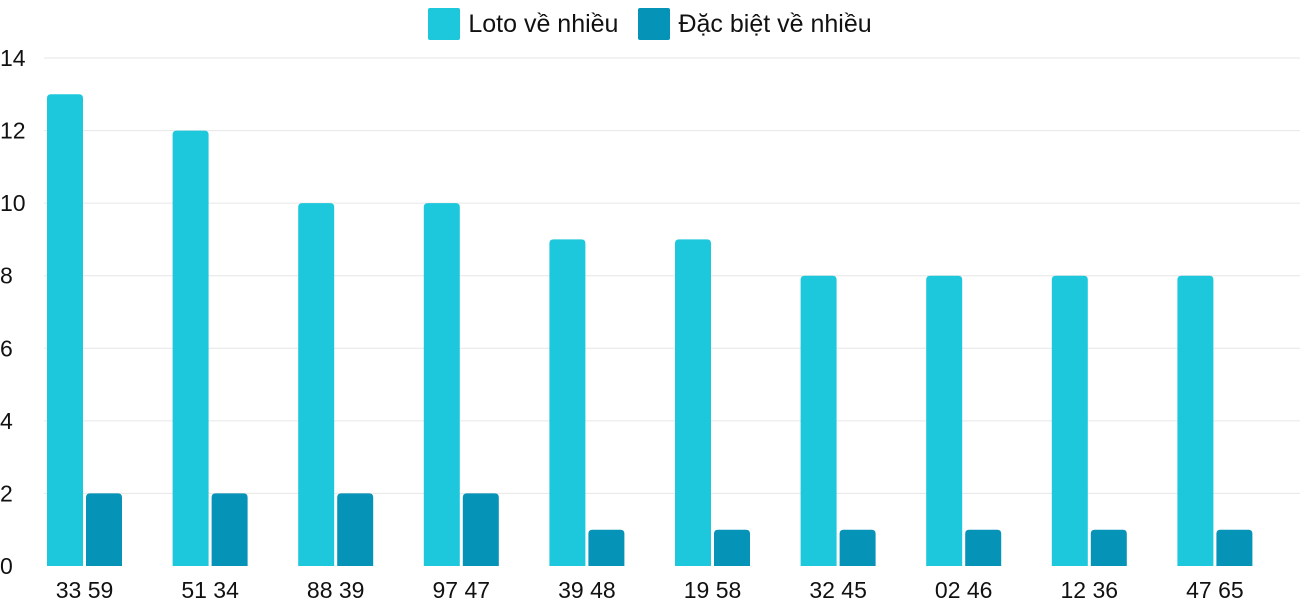  I want to click on x-tick-label: 97 47, so click(462, 588).